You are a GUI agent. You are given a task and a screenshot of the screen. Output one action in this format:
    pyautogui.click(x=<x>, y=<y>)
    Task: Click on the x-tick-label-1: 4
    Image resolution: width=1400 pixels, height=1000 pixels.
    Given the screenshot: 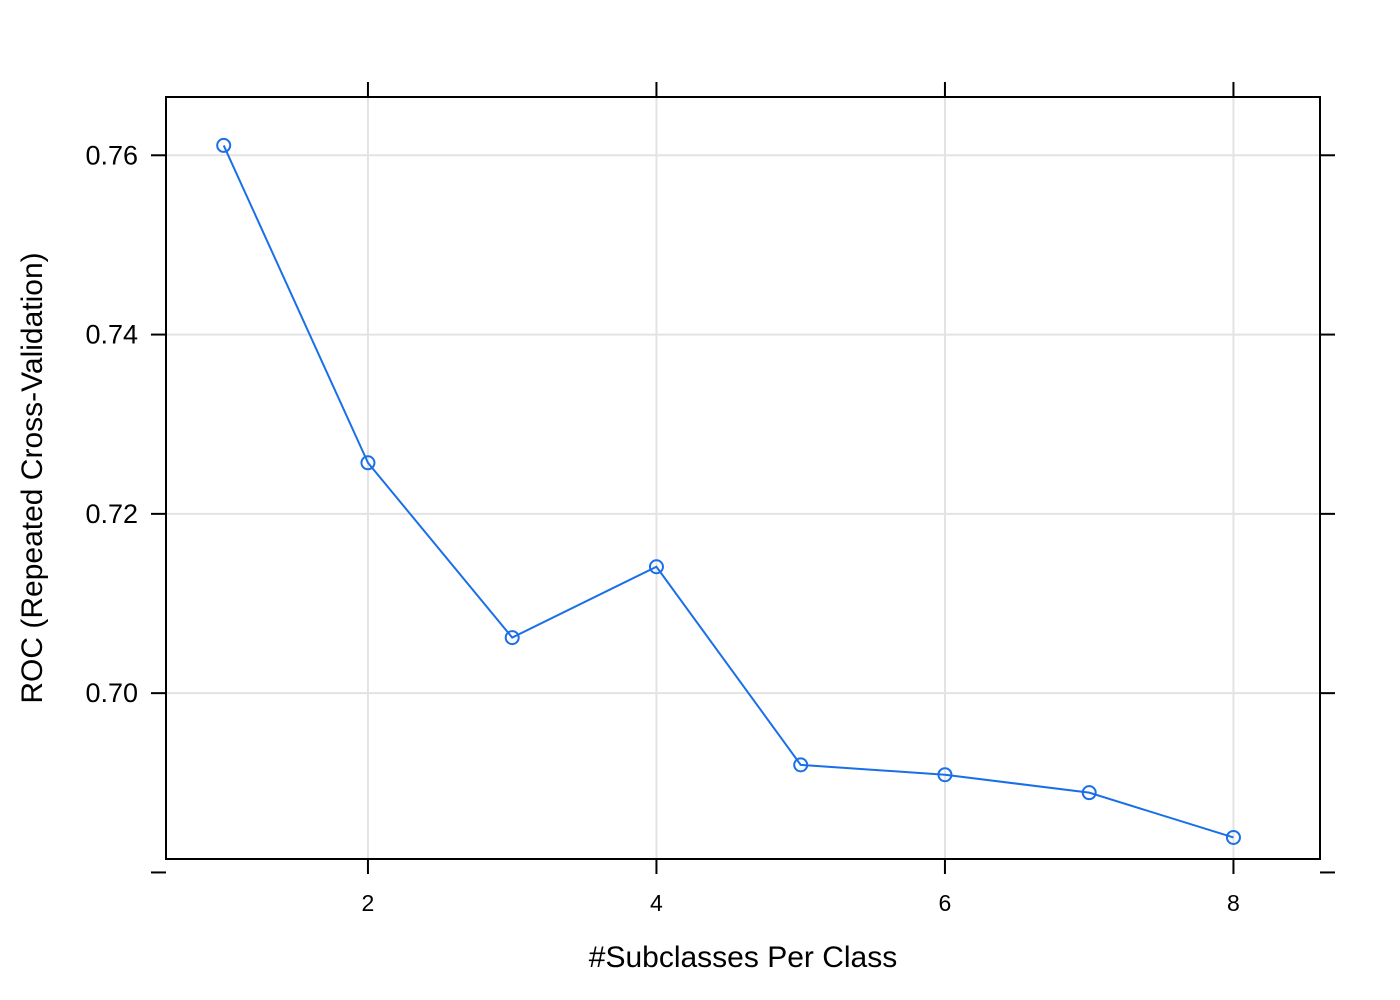 What is the action you would take?
    pyautogui.click(x=656, y=903)
    